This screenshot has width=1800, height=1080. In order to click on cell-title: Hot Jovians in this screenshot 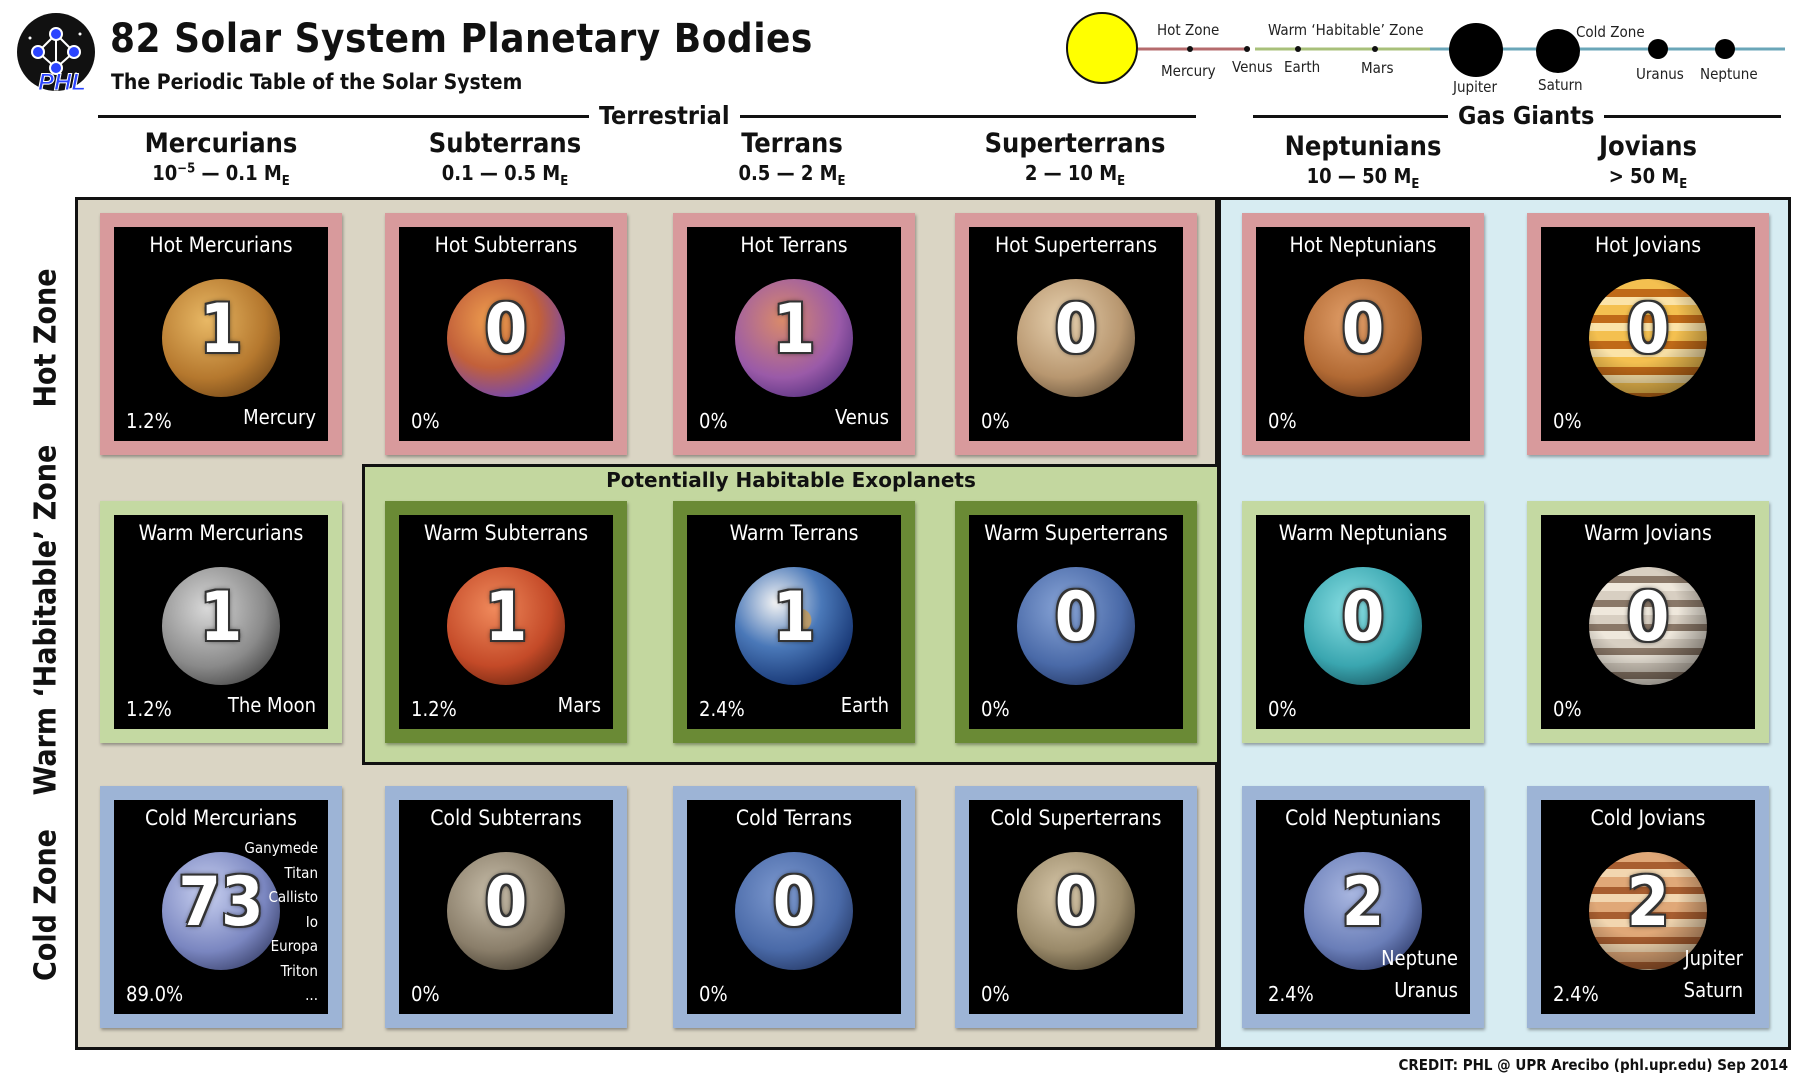, I will do `click(1648, 245)`.